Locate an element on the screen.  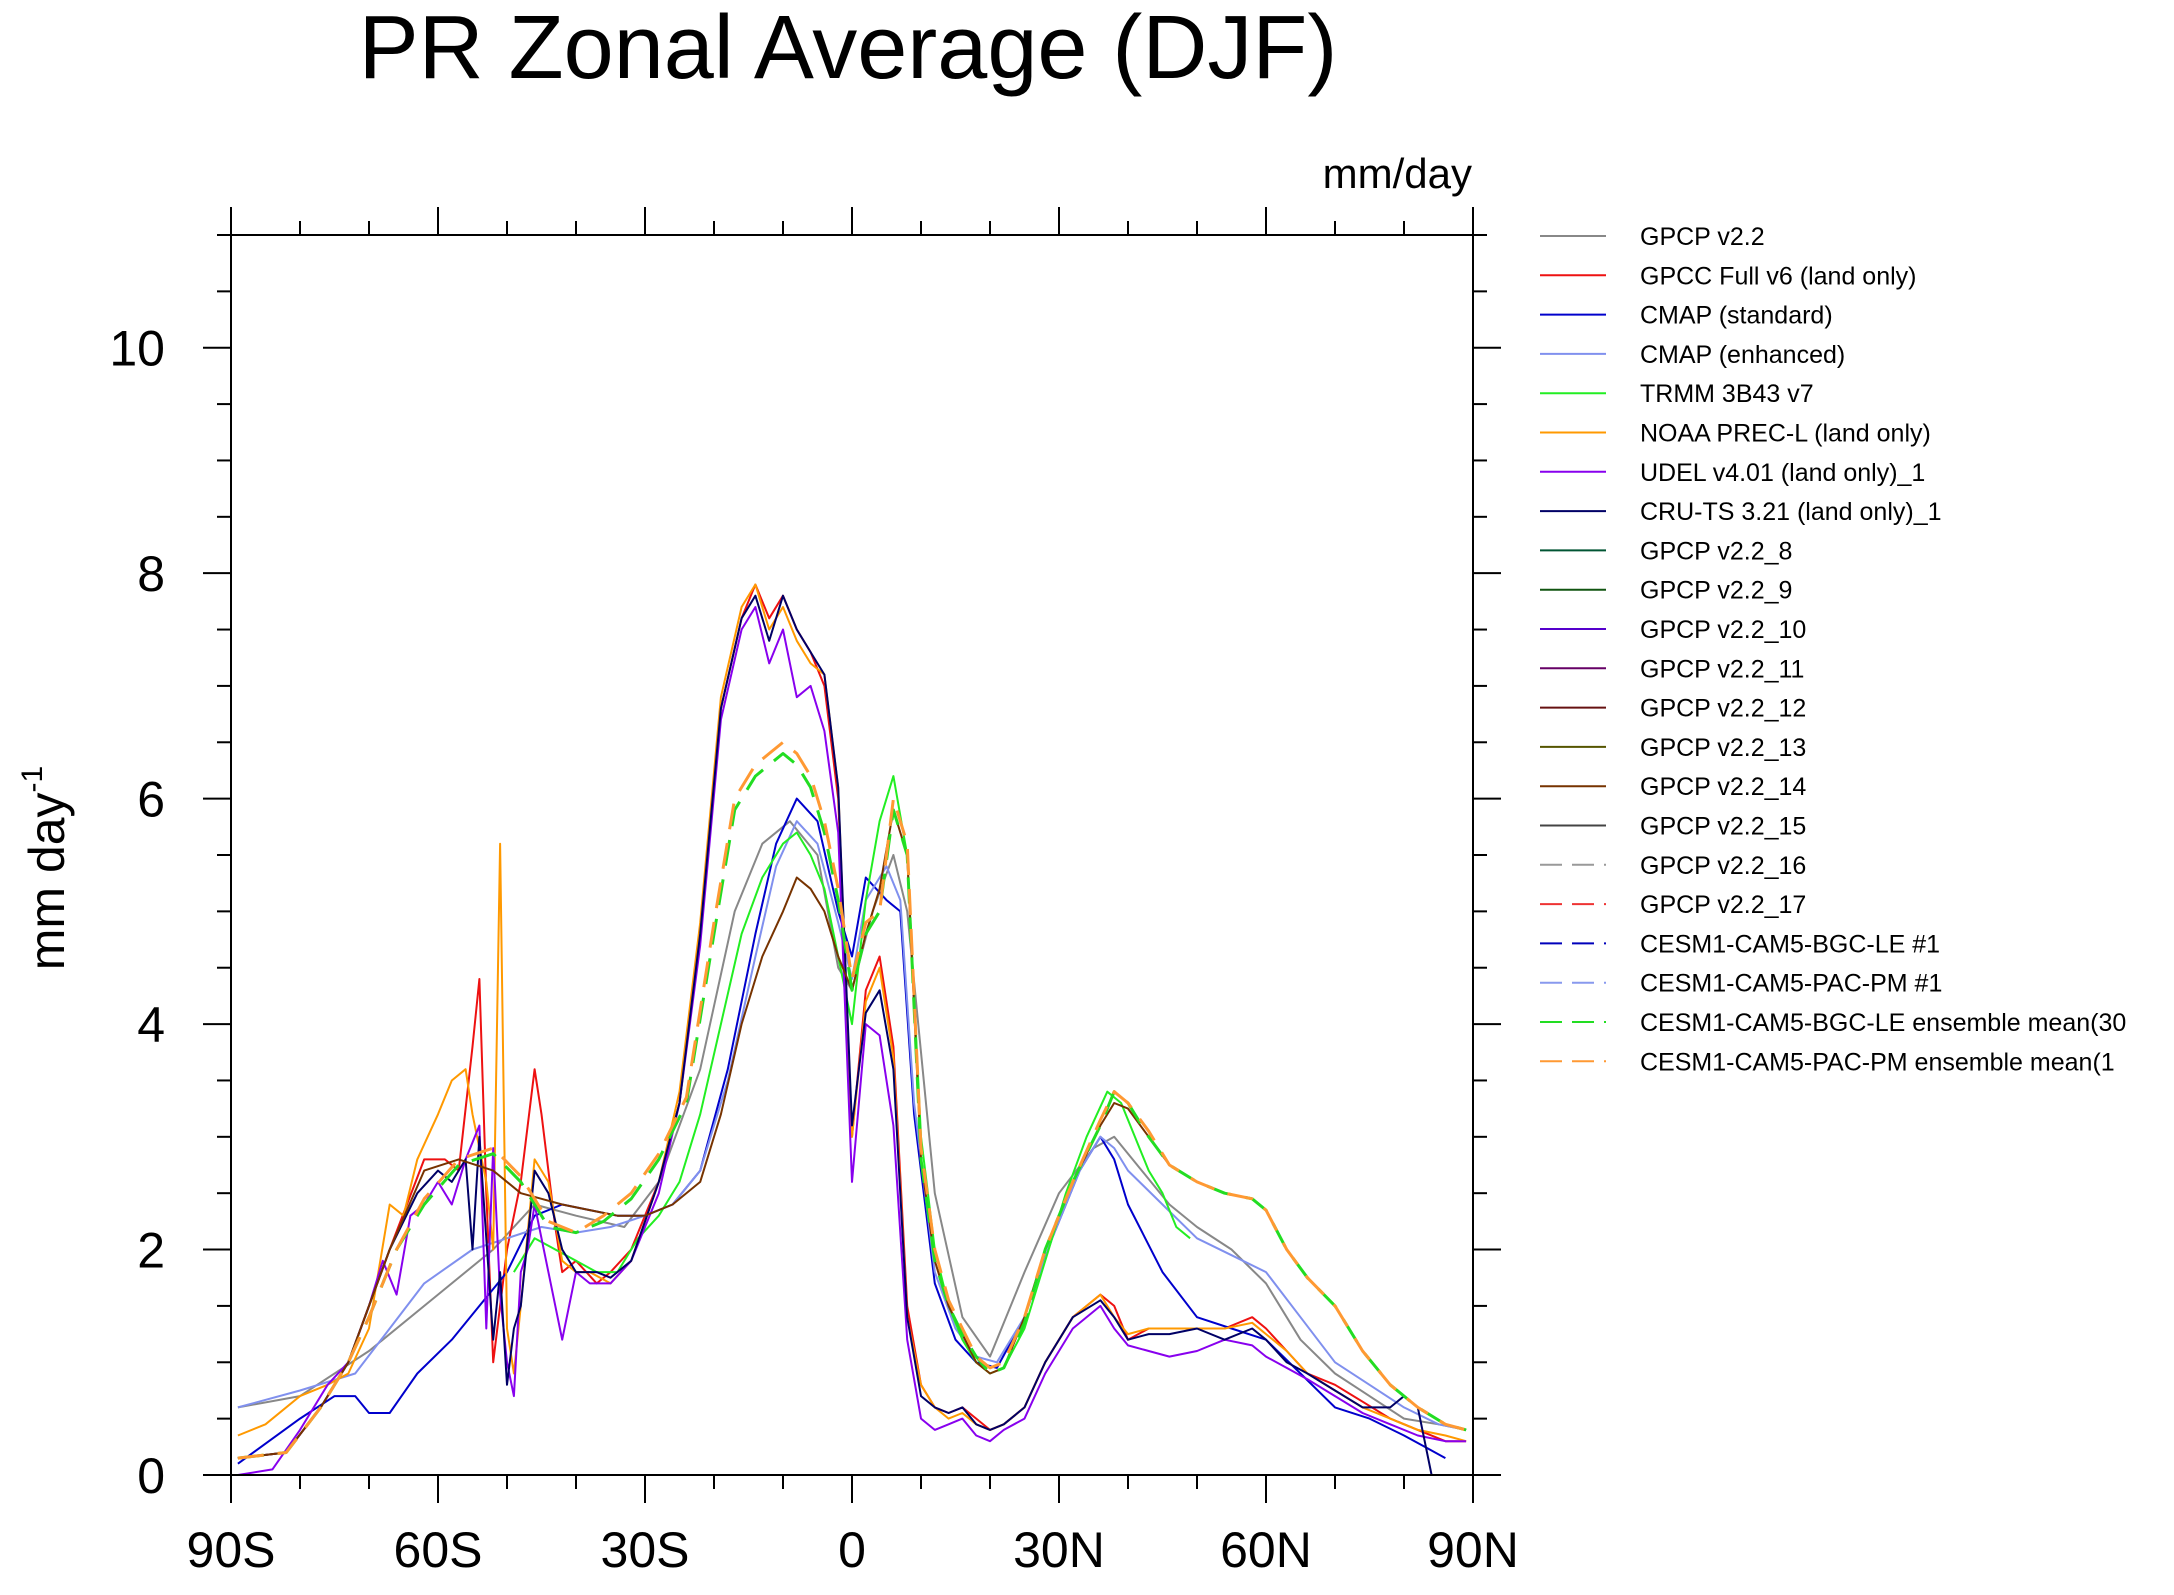
legend-label-14: GPCP v2.2_14 is located at coordinates (1723, 787).